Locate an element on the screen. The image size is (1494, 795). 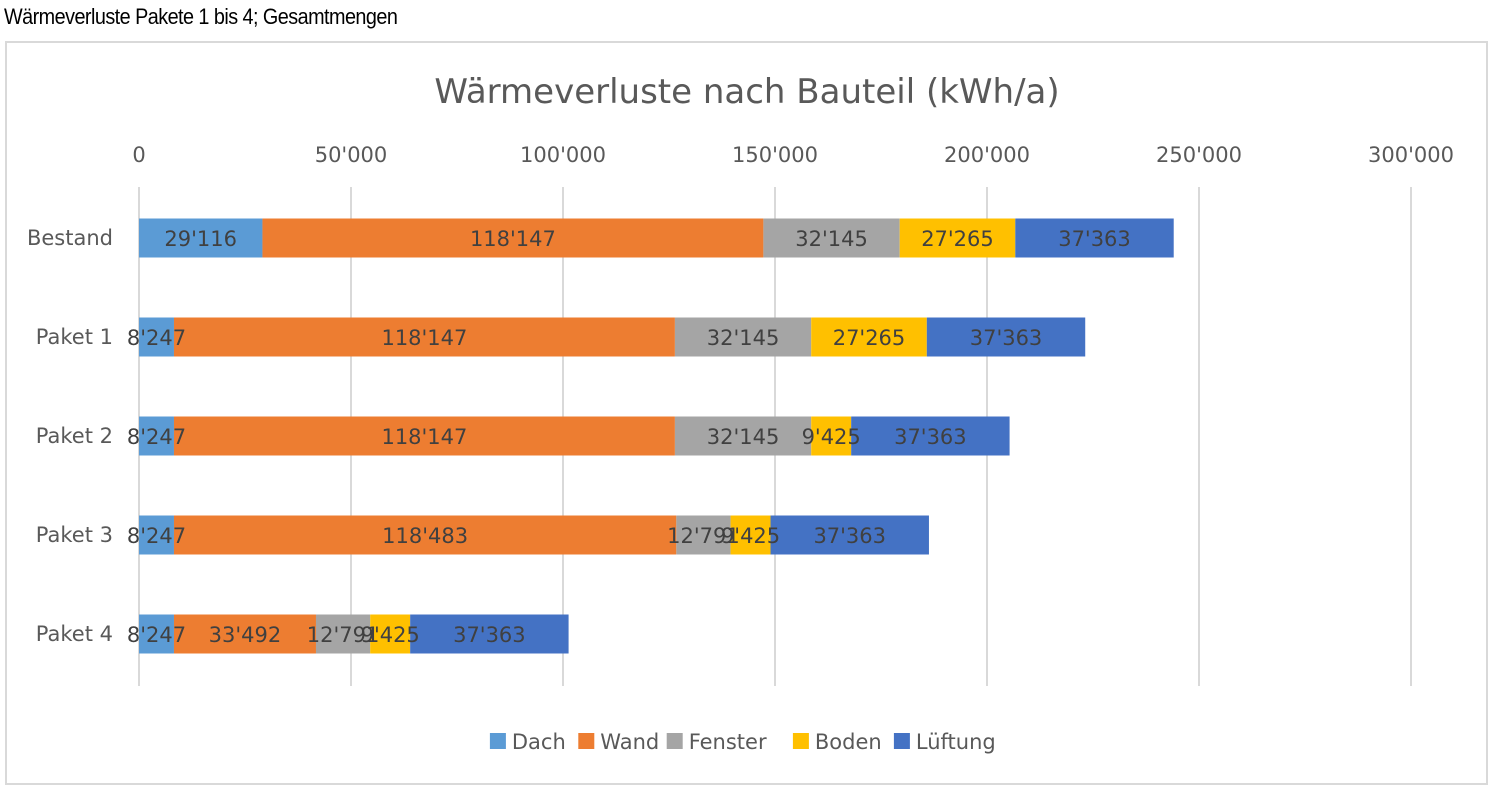
chart-title: Wärmeverluste nach Bauteil (kWh/a) is located at coordinates (746, 92).